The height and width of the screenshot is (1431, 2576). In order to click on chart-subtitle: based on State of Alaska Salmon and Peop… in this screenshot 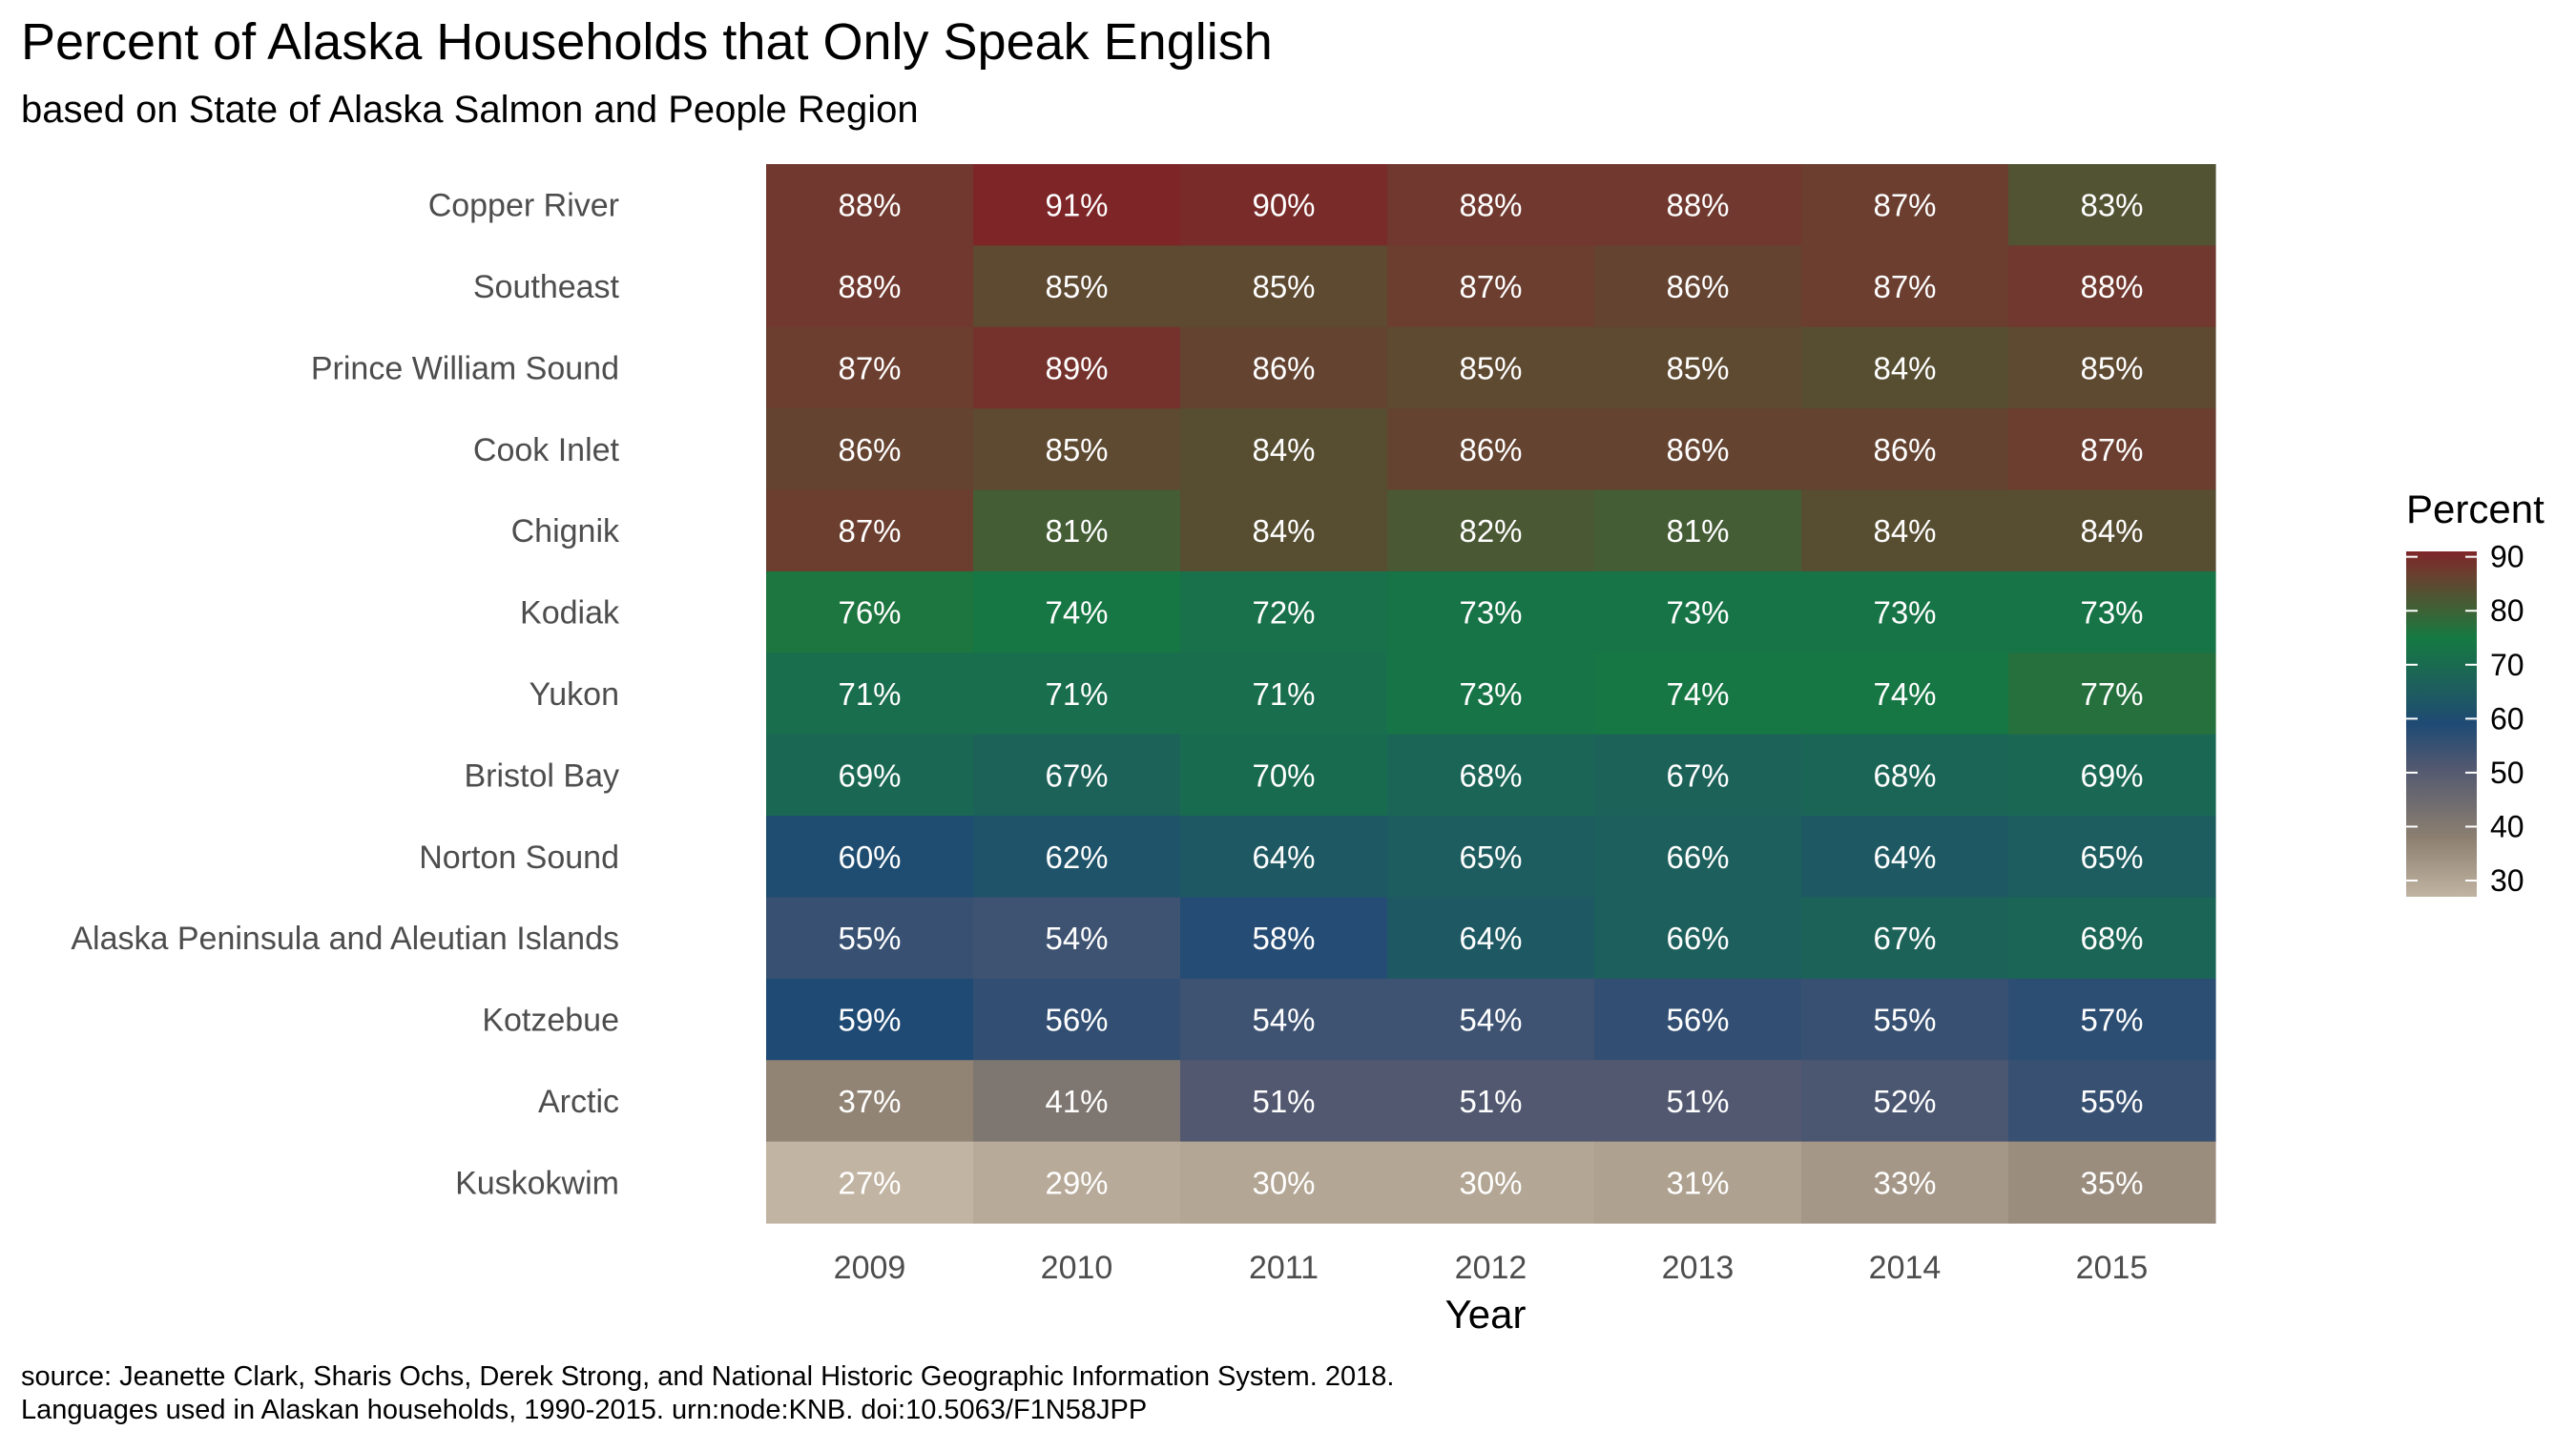, I will do `click(470, 110)`.